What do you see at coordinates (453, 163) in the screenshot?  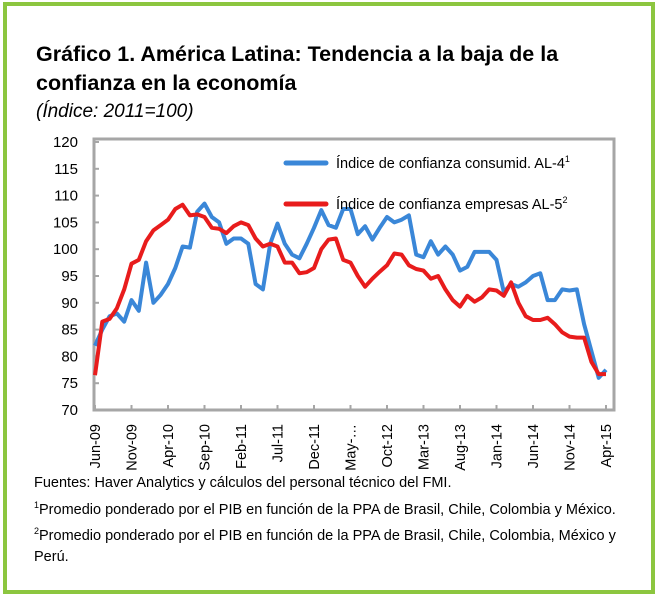 I see `legend-label: Índice de confianza consumid. AL-41` at bounding box center [453, 163].